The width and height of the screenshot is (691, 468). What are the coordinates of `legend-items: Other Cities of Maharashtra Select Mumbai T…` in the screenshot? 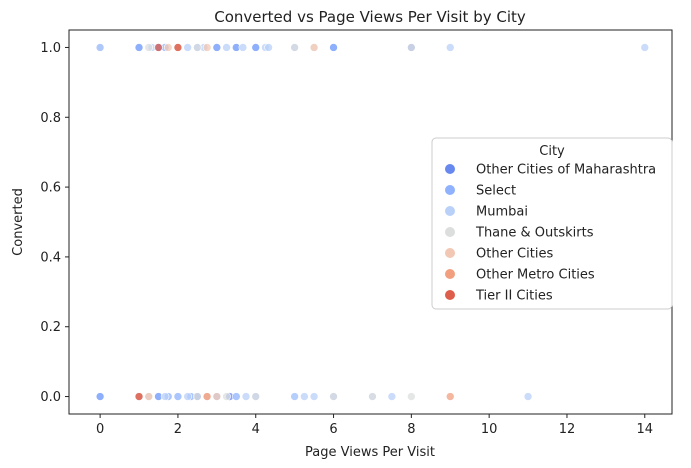 It's located at (550, 233).